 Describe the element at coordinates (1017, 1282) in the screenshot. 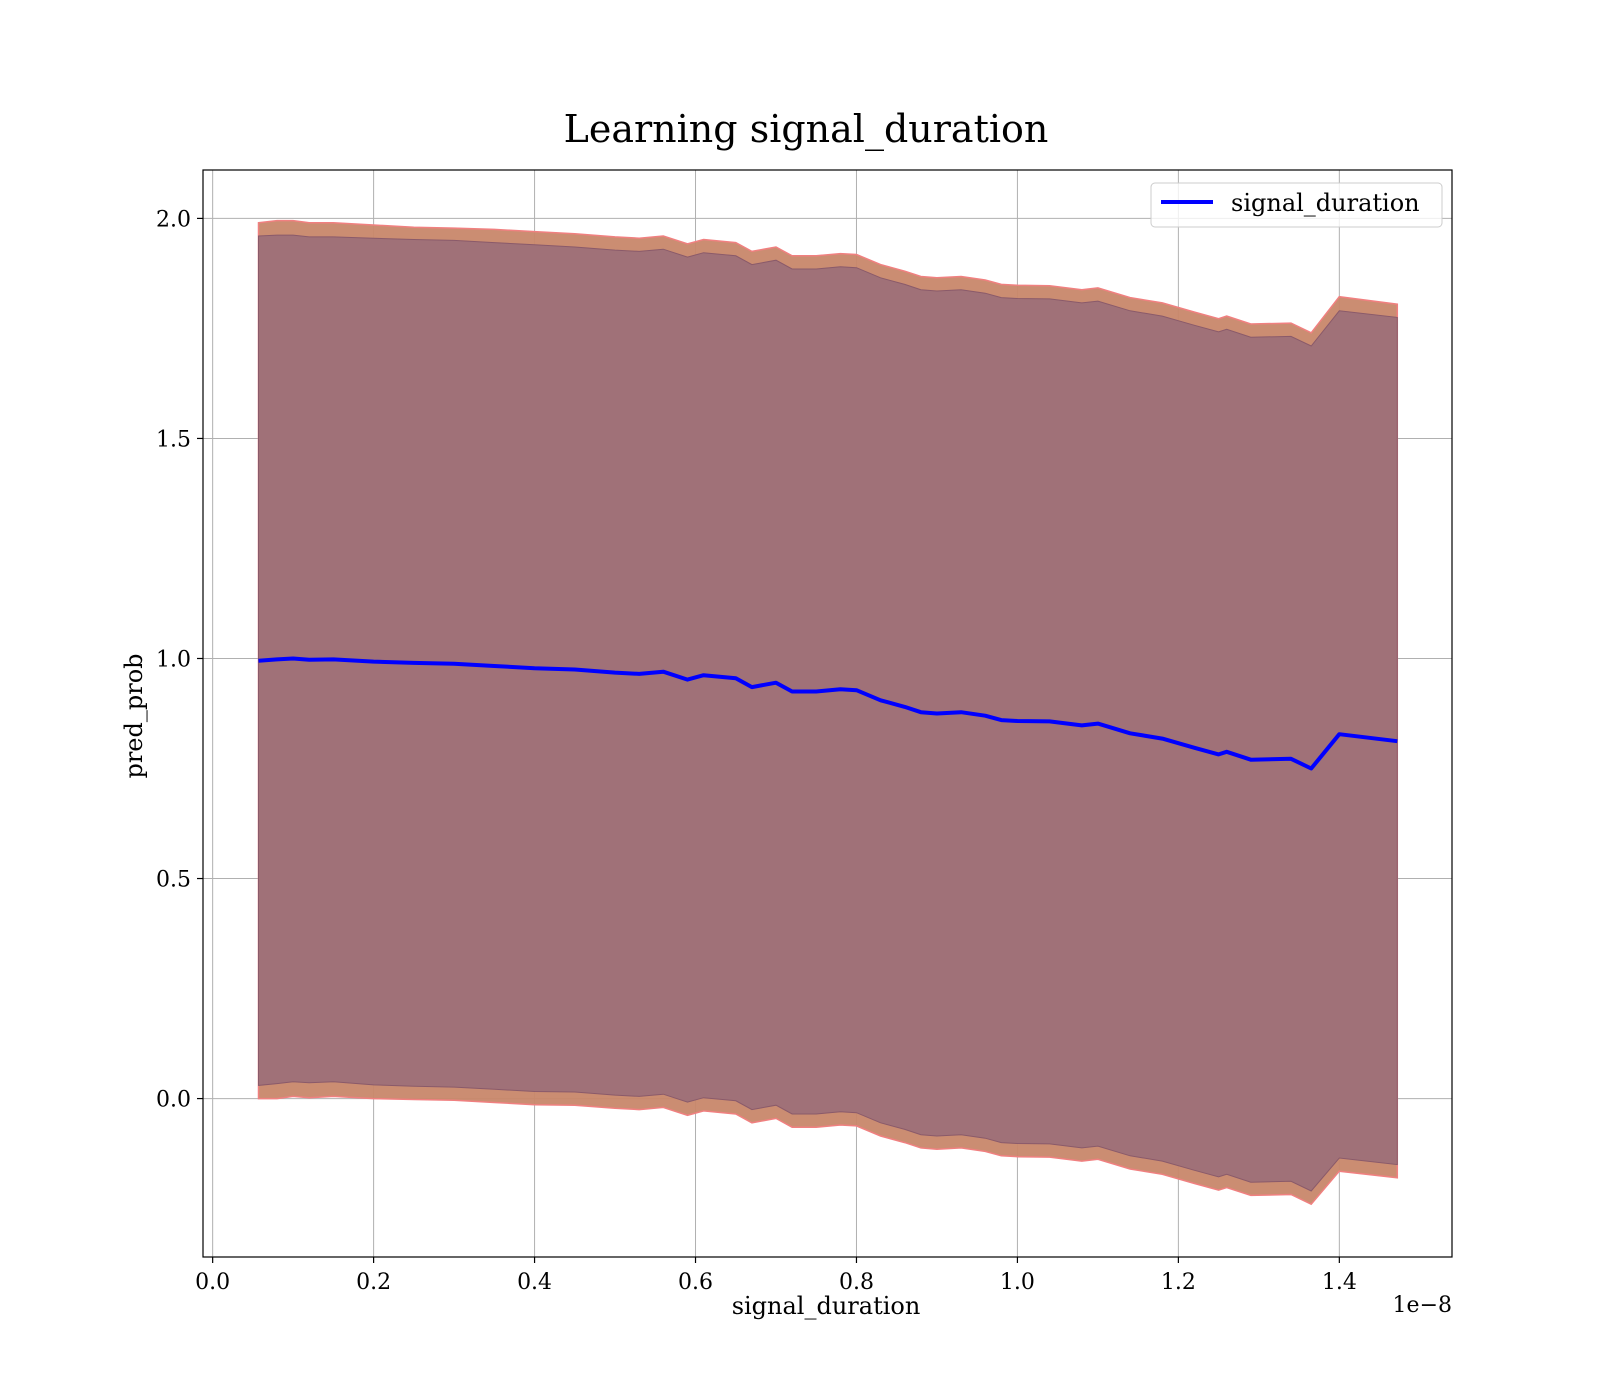

I see `x-tick-label: 1.0` at that location.